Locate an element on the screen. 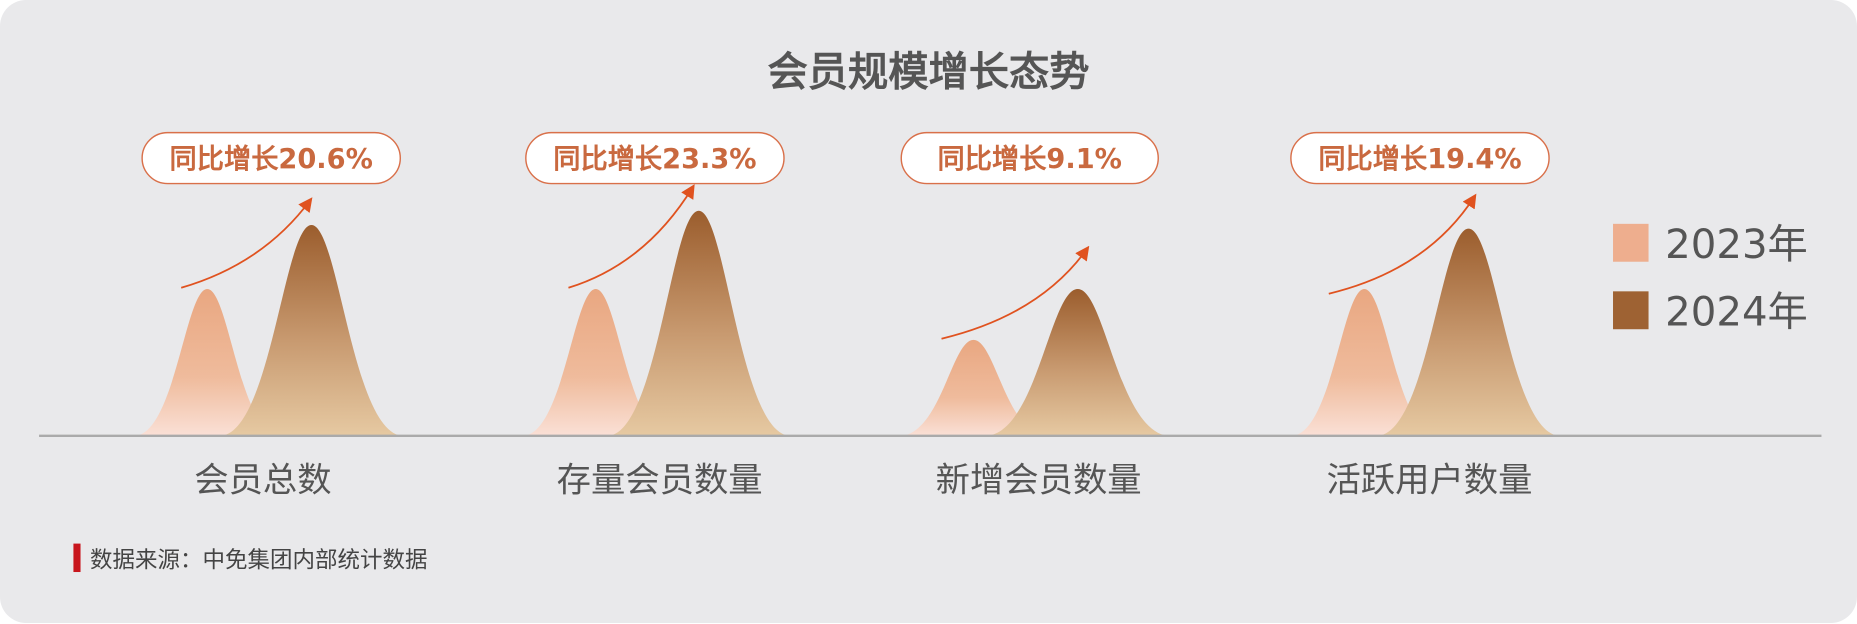 The image size is (1857, 624). legend-label-2023: 2023年 is located at coordinates (1736, 245).